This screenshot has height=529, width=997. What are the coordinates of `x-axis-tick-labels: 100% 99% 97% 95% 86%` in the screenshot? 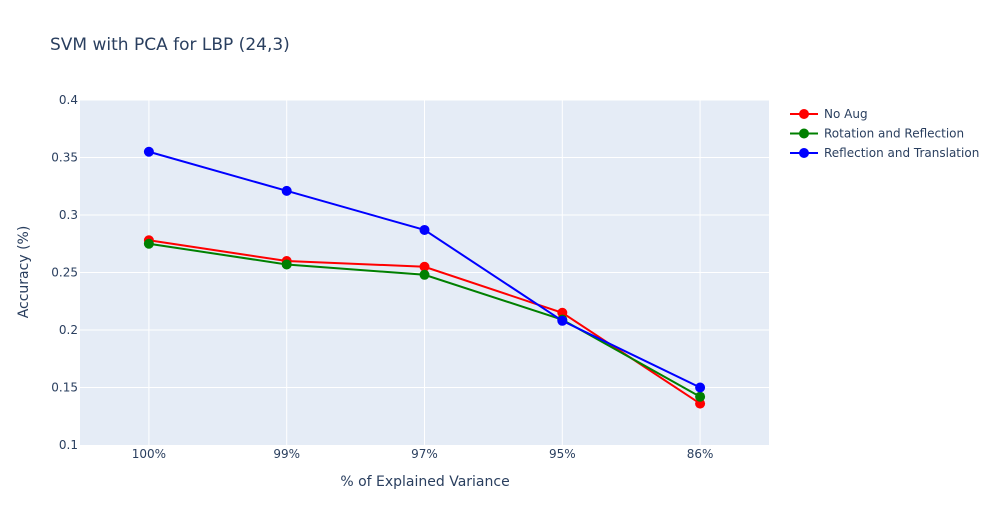 It's located at (423, 454).